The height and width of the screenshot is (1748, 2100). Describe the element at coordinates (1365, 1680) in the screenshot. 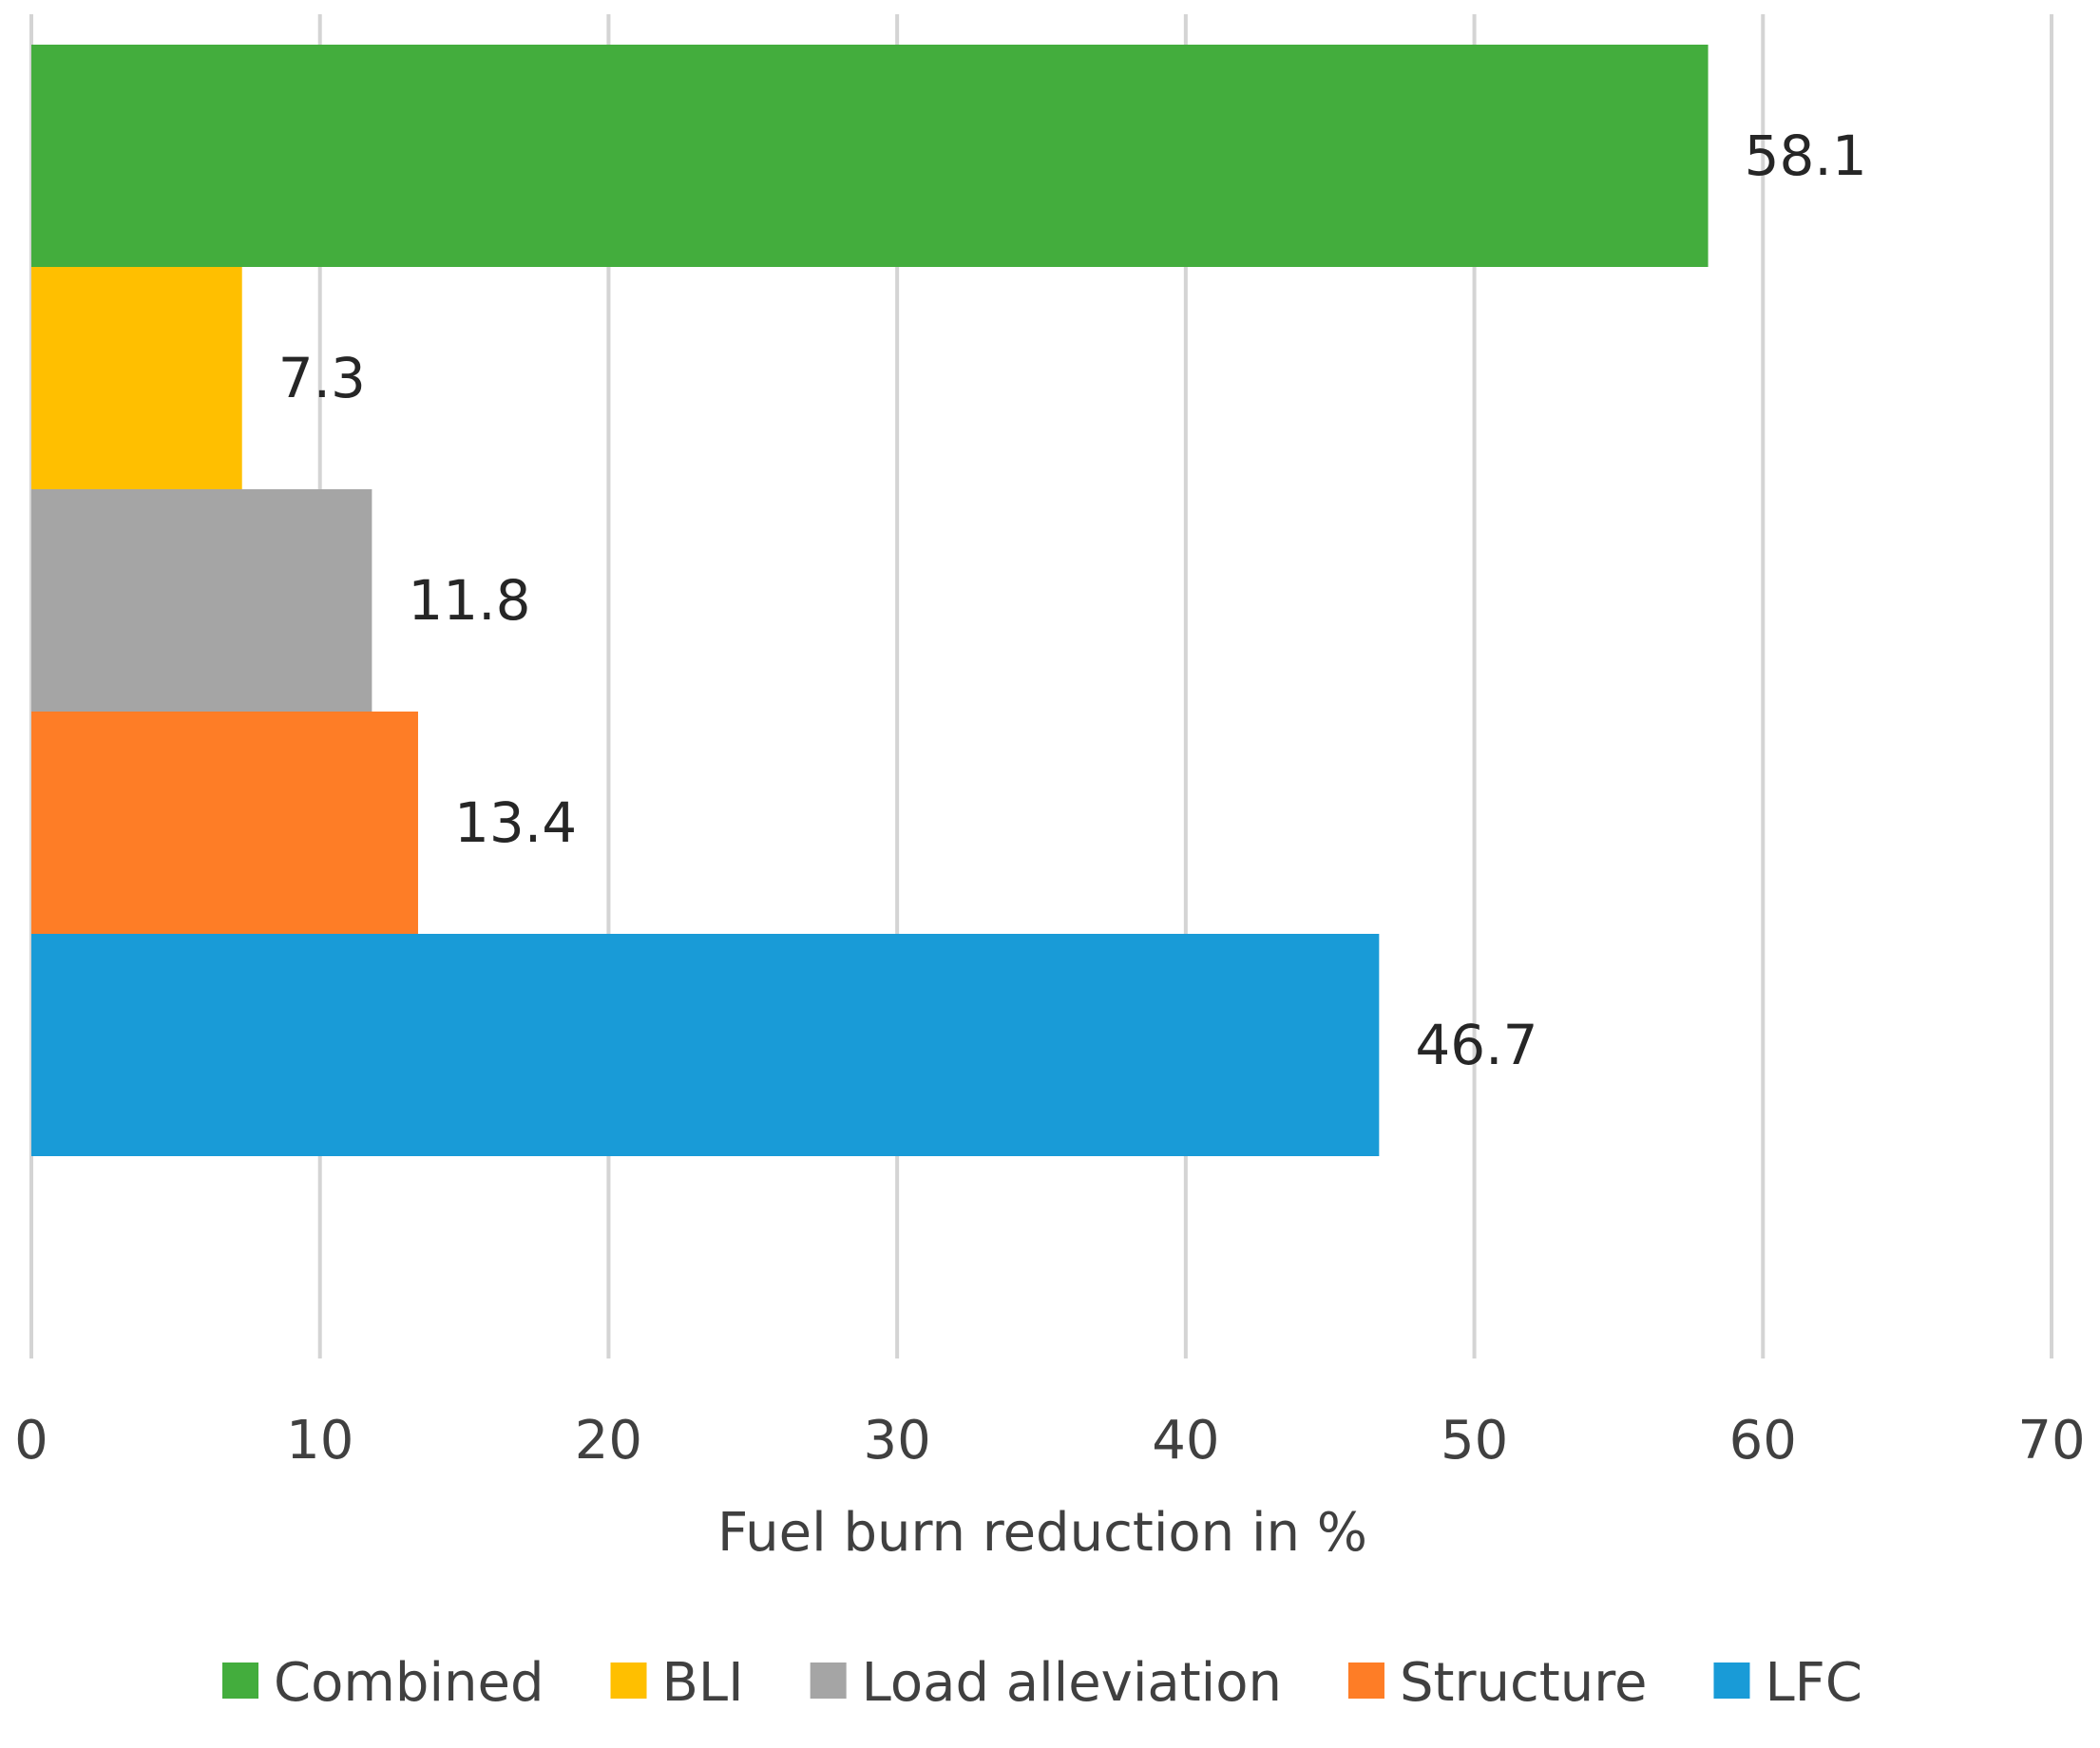

I see `legend-swatch-structure` at that location.